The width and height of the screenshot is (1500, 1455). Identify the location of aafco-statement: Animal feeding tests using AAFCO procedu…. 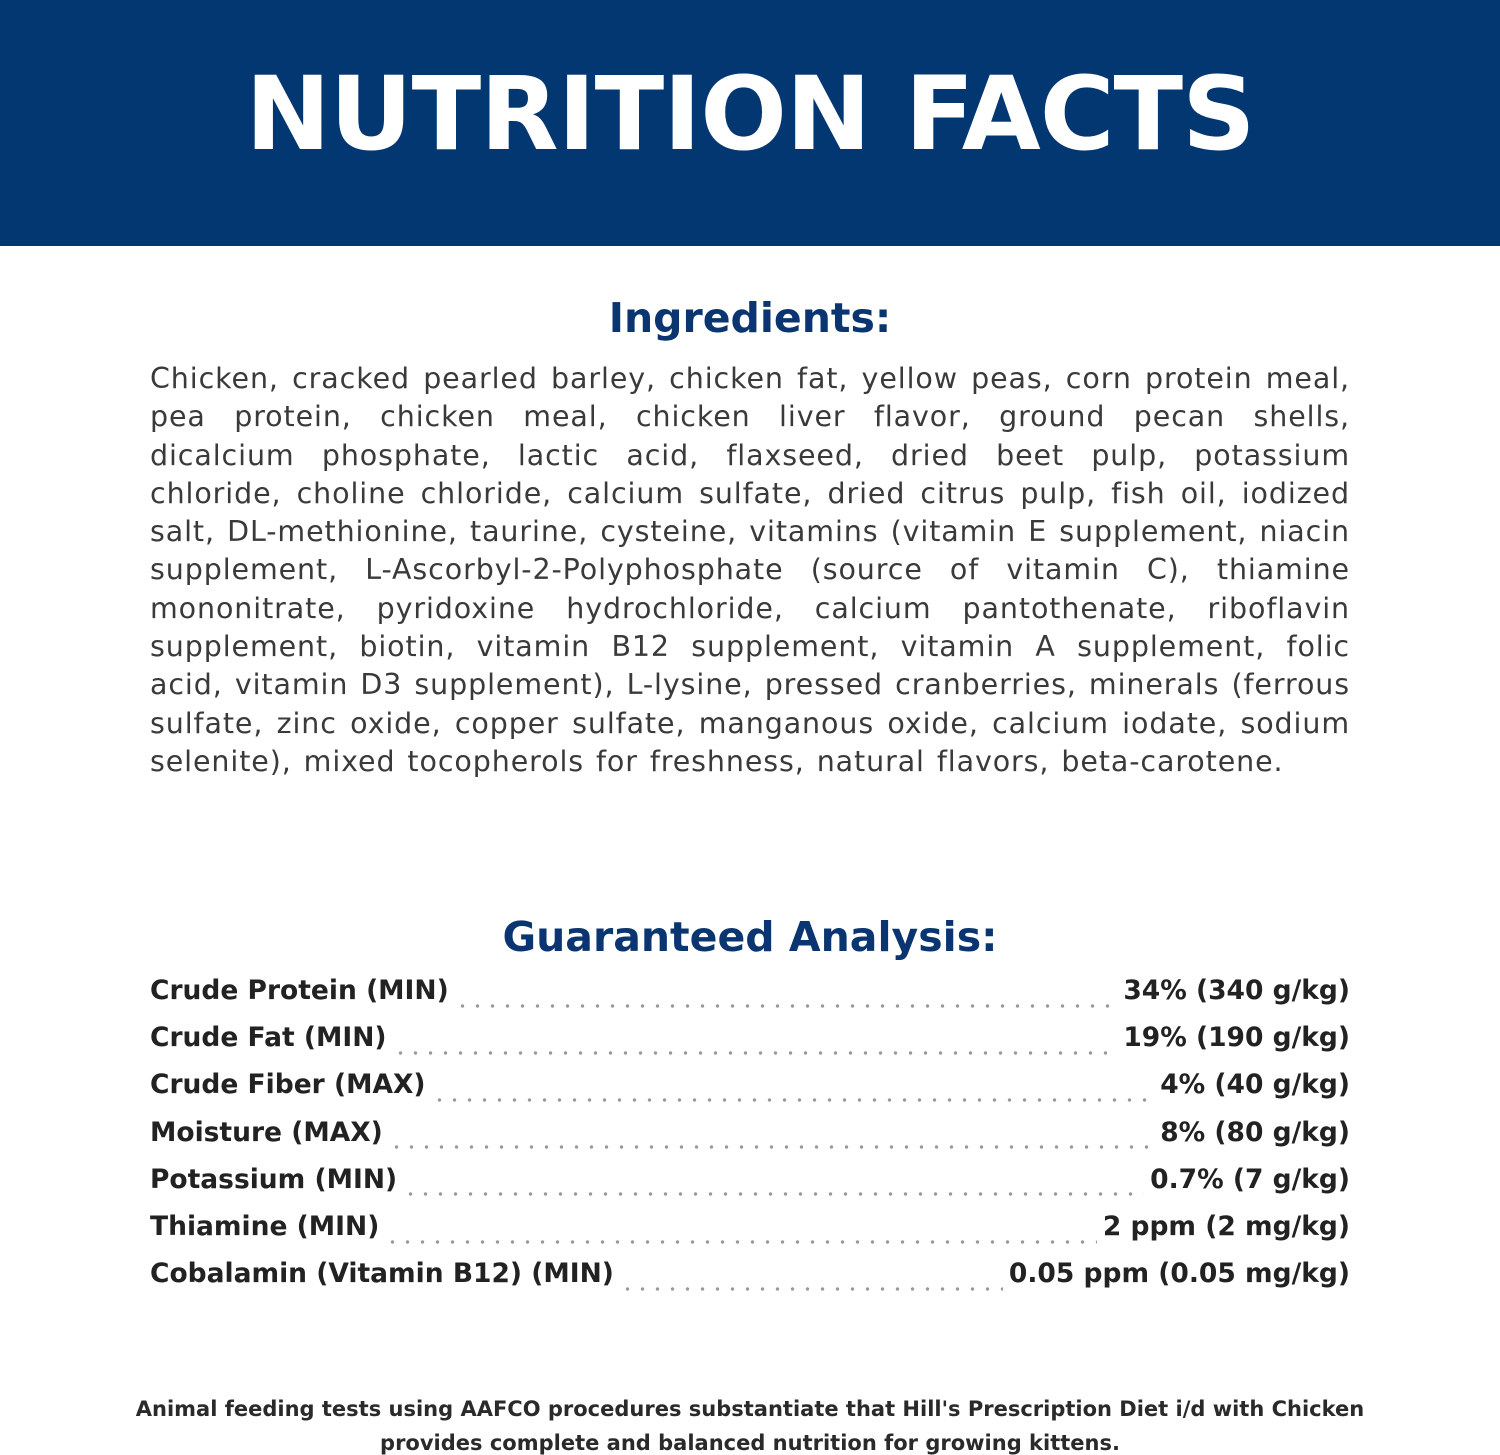
(750, 1423).